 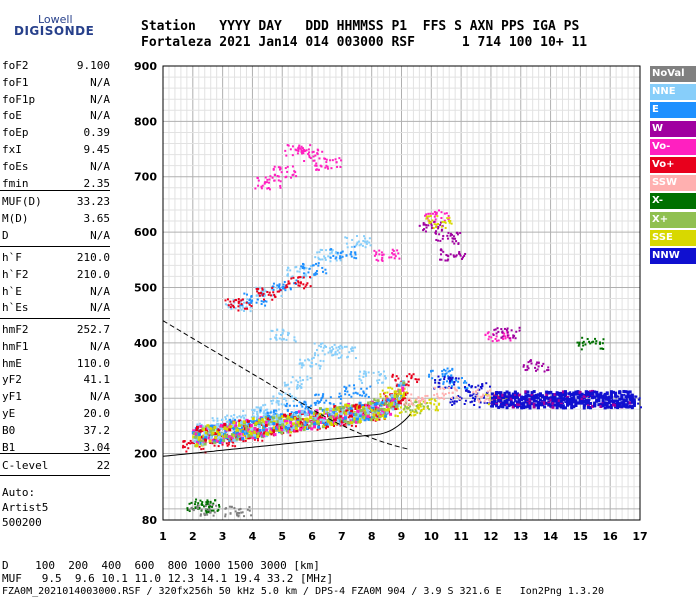 What do you see at coordinates (15, 346) in the screenshot?
I see `param-name: hmF1` at bounding box center [15, 346].